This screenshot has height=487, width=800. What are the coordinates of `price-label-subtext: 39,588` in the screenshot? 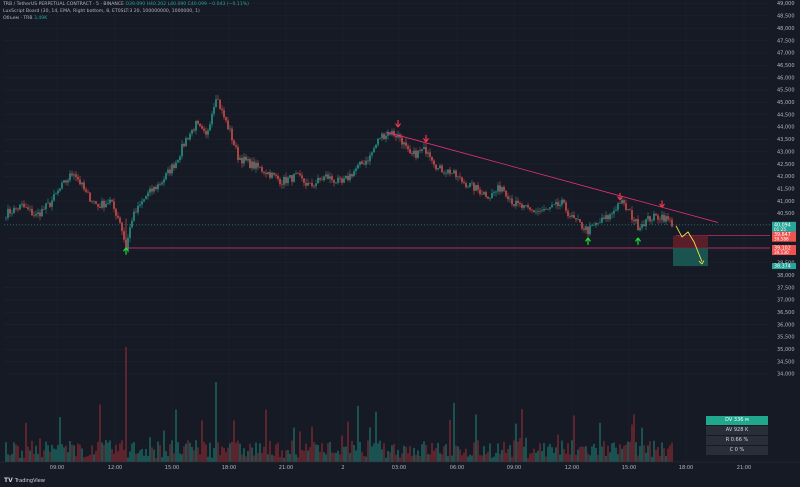 It's located at (781, 239).